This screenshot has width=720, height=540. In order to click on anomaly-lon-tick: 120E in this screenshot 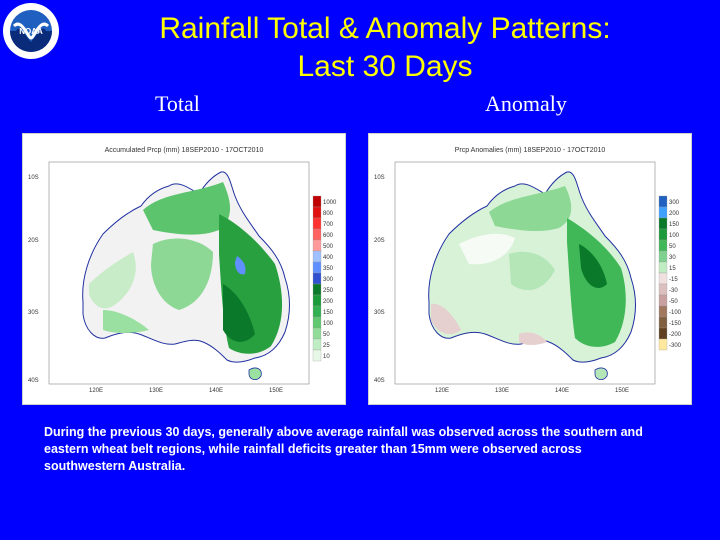, I will do `click(442, 391)`.